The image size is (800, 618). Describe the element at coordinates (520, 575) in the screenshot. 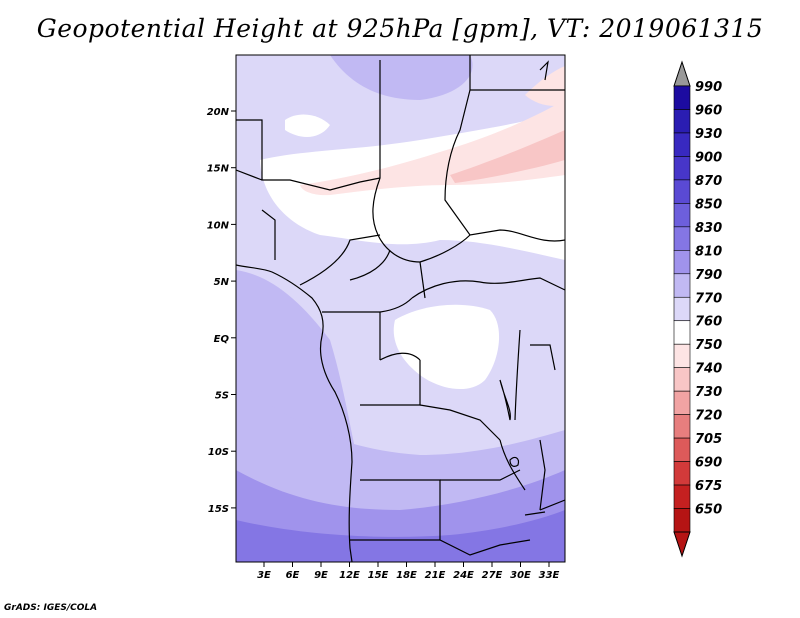

I see `x-tick-label: 30E` at that location.